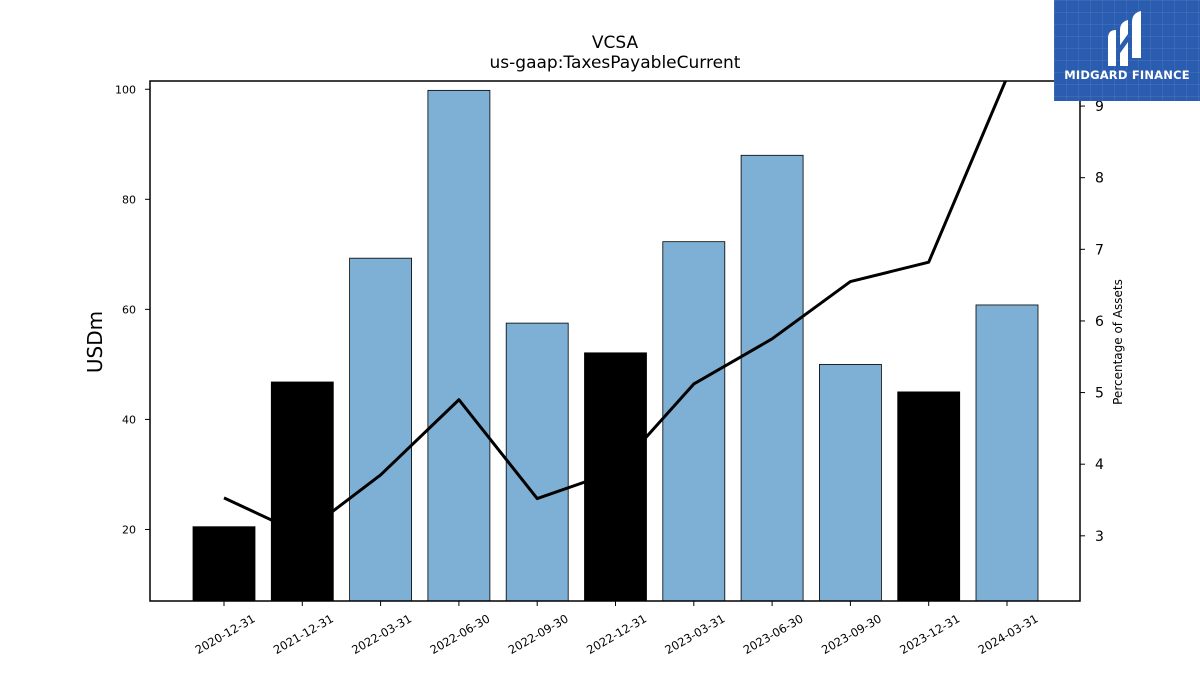 Image resolution: width=1200 pixels, height=675 pixels. I want to click on y-tick-label: 100, so click(125, 89).